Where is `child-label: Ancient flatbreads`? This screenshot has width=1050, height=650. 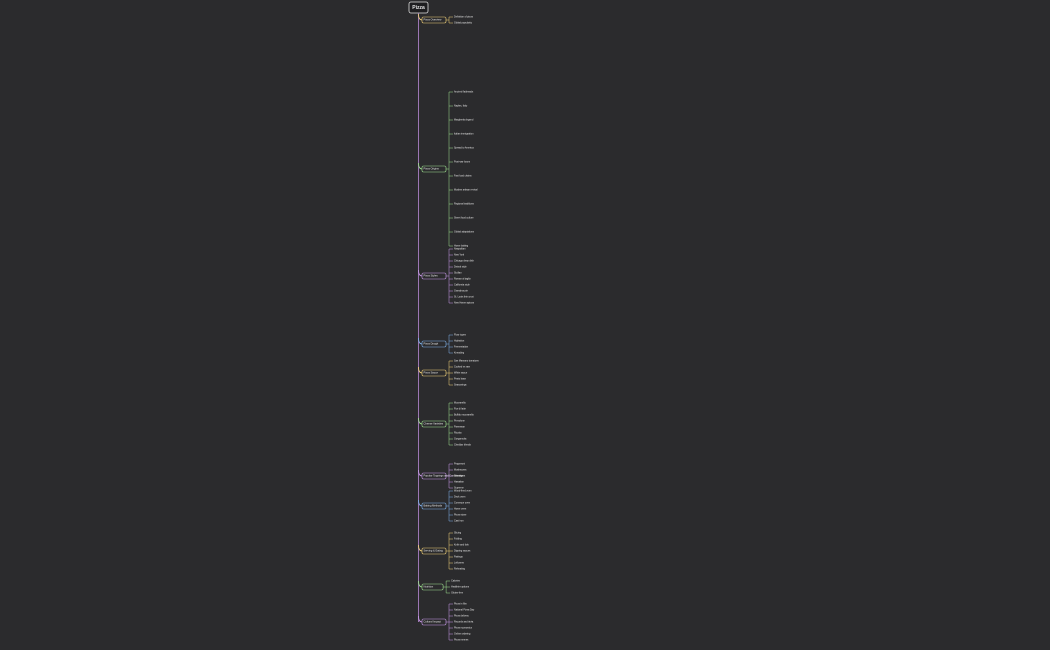
child-label: Ancient flatbreads is located at coordinates (464, 92).